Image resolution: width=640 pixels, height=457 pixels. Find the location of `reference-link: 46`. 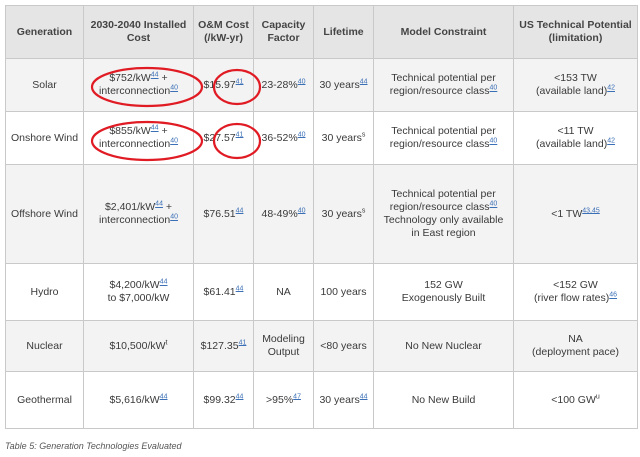

reference-link: 46 is located at coordinates (613, 295).